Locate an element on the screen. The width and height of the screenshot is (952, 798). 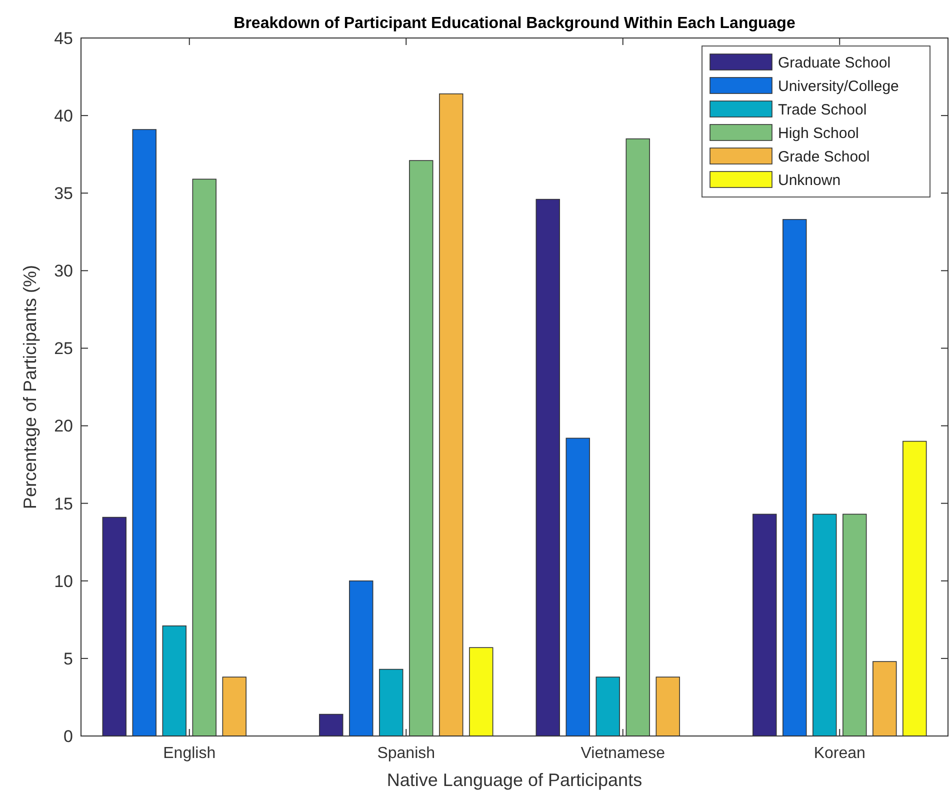
x-tick-label: English is located at coordinates (189, 753).